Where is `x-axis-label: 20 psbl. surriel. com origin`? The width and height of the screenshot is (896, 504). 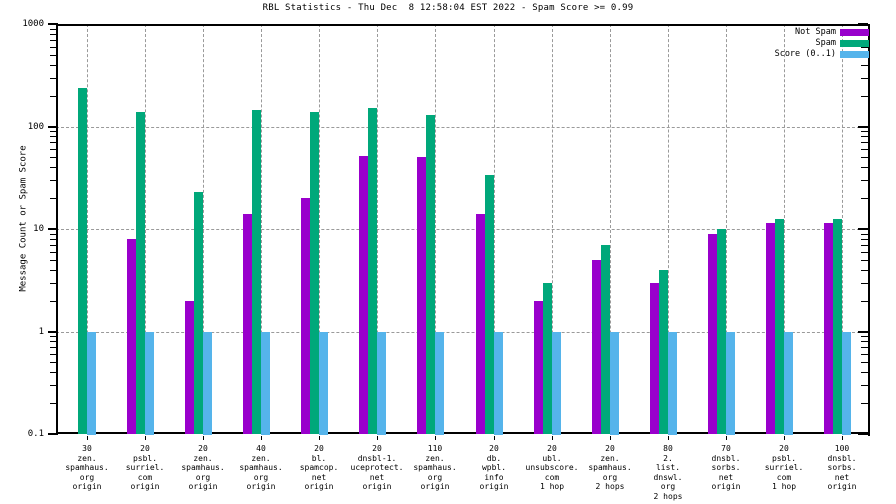
x-axis-label: 20 psbl. surriel. com origin is located at coordinates (145, 468).